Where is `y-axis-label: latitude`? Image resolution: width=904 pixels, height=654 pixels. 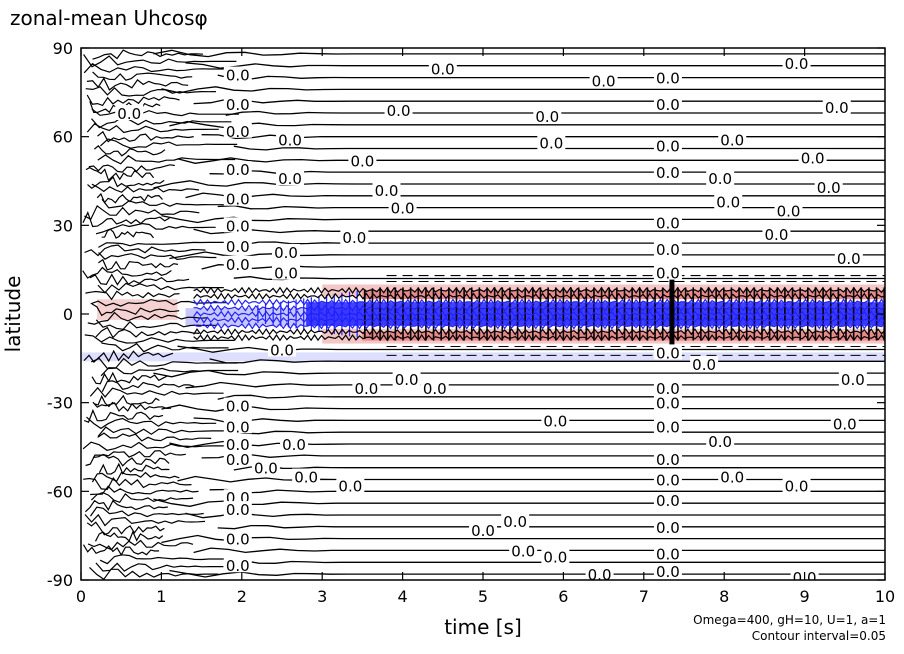 y-axis-label: latitude is located at coordinates (13, 314).